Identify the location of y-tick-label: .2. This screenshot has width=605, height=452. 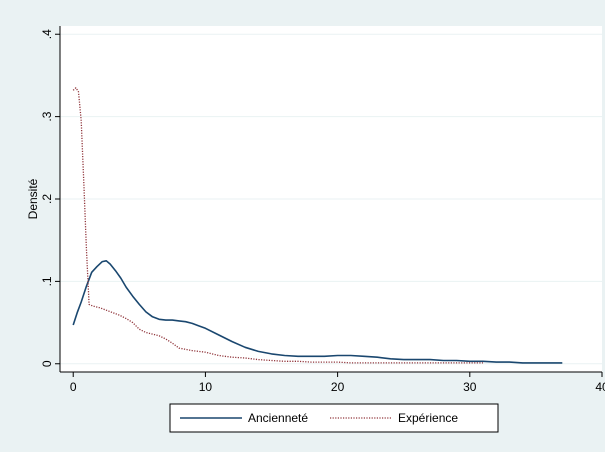
(47, 199).